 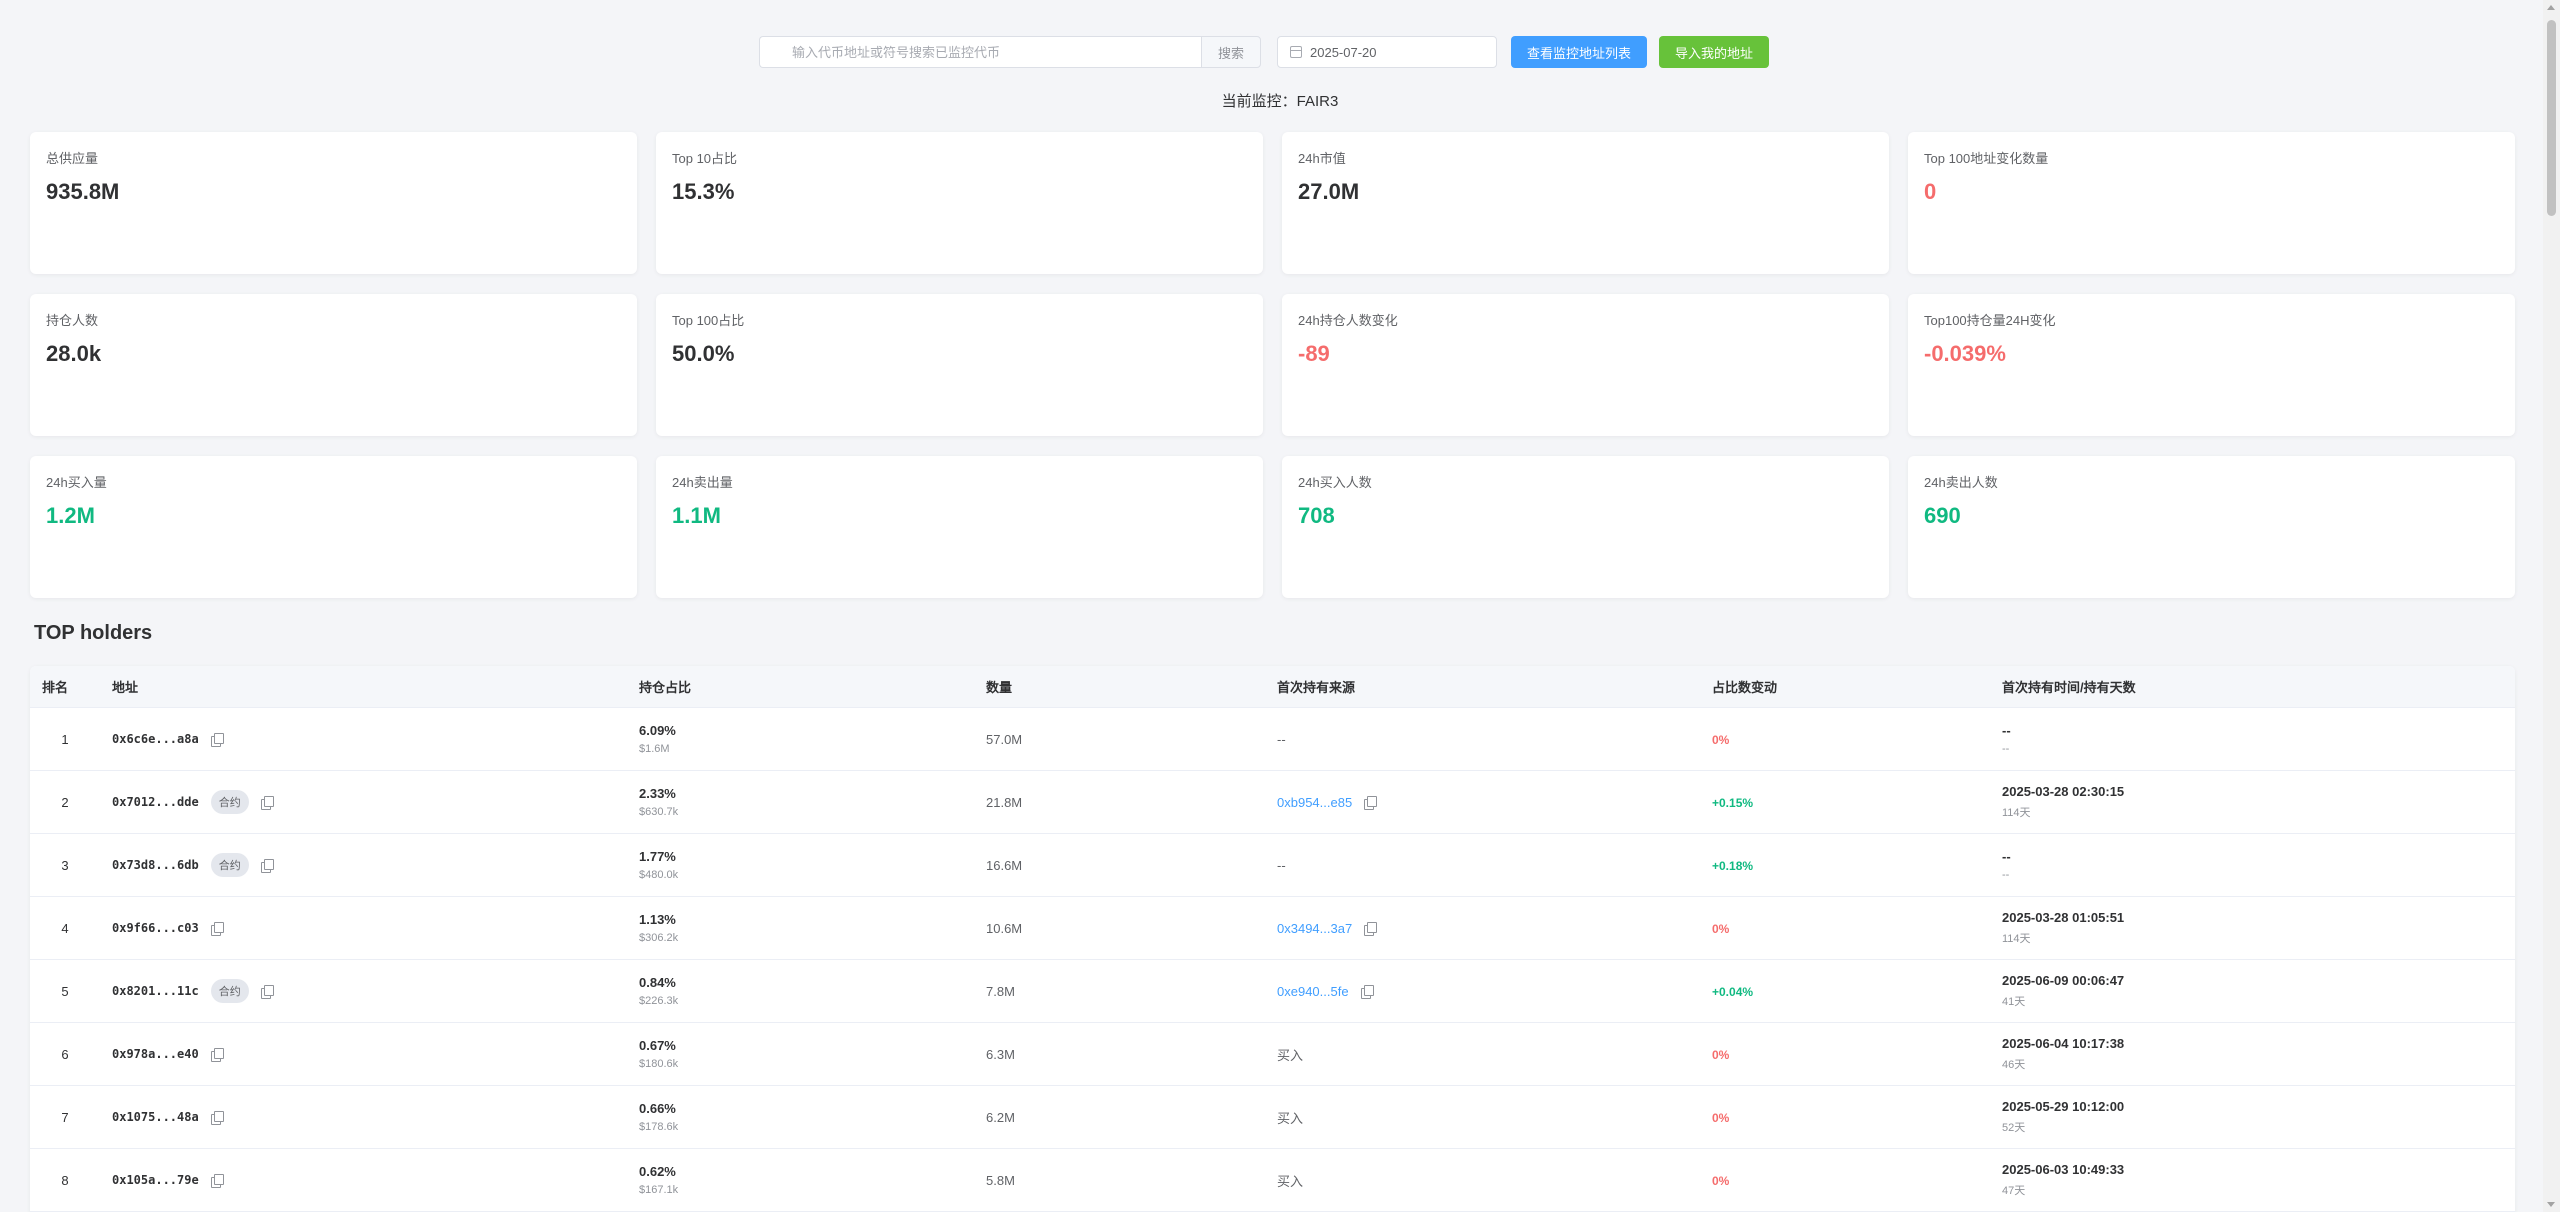 I want to click on holder-address: 0x7012...dde, so click(x=155, y=802).